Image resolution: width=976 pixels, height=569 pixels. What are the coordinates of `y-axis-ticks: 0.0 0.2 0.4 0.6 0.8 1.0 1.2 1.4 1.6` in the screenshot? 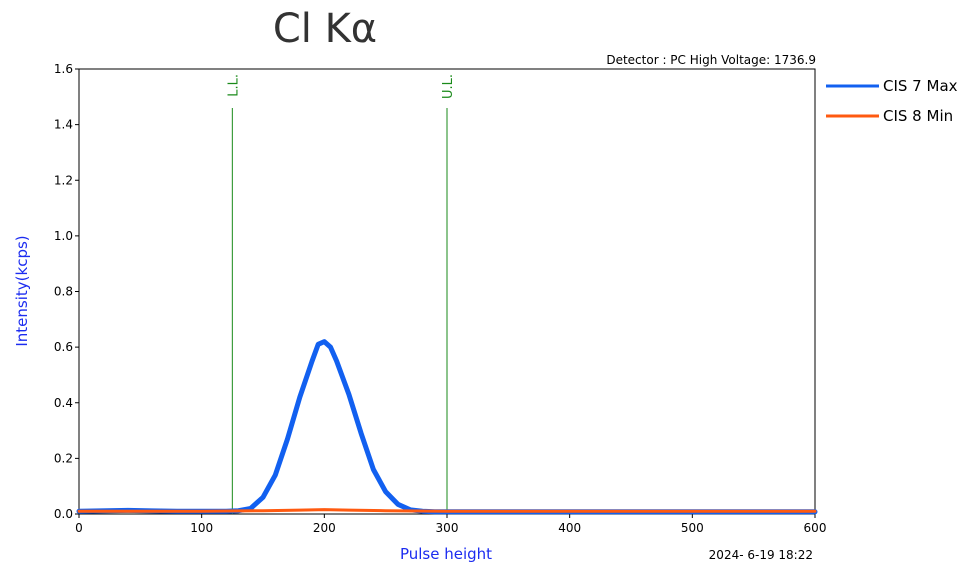 It's located at (66, 291).